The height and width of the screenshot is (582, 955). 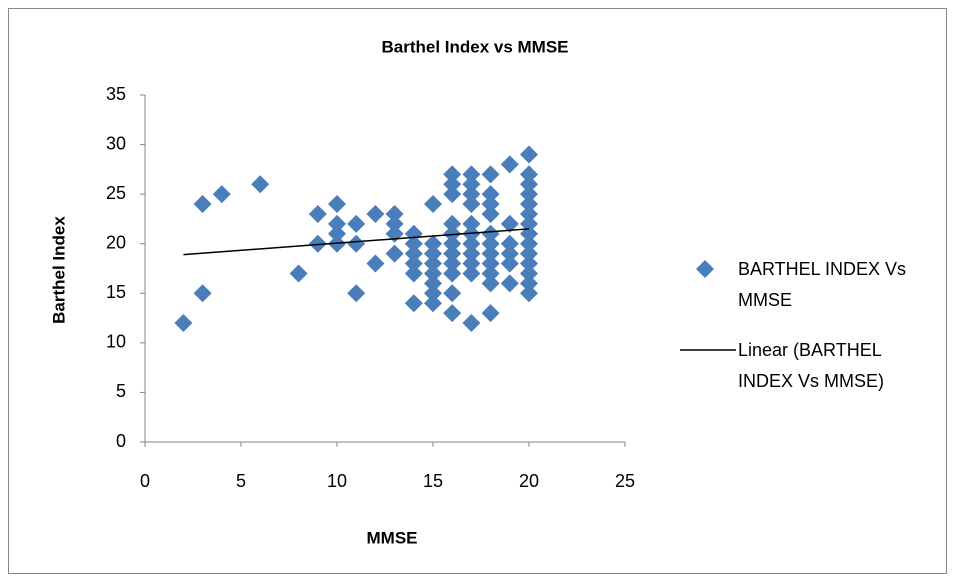 What do you see at coordinates (811, 365) in the screenshot?
I see `legend-label: Linear (BARTHEL INDEX Vs MMSE)` at bounding box center [811, 365].